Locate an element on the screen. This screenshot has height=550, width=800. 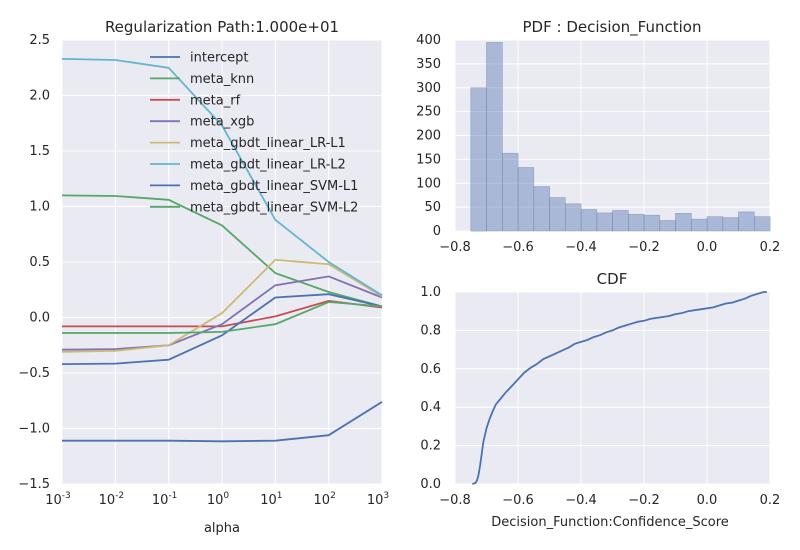
x-tick-exponent: 3 is located at coordinates (386, 496).